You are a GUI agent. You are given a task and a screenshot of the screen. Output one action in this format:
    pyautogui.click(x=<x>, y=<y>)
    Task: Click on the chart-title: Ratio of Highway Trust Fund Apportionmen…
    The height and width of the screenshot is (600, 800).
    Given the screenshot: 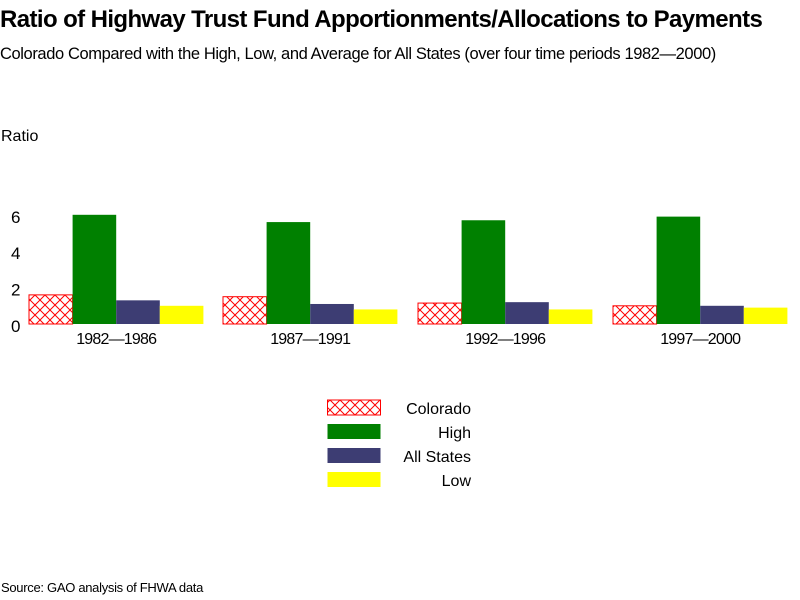 What is the action you would take?
    pyautogui.click(x=381, y=19)
    